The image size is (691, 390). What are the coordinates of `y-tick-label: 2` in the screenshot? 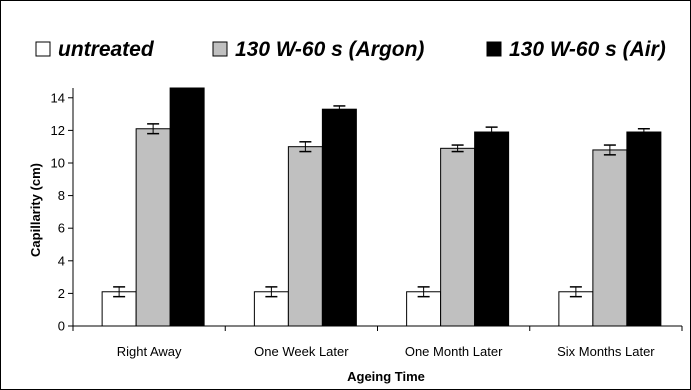 It's located at (61, 293).